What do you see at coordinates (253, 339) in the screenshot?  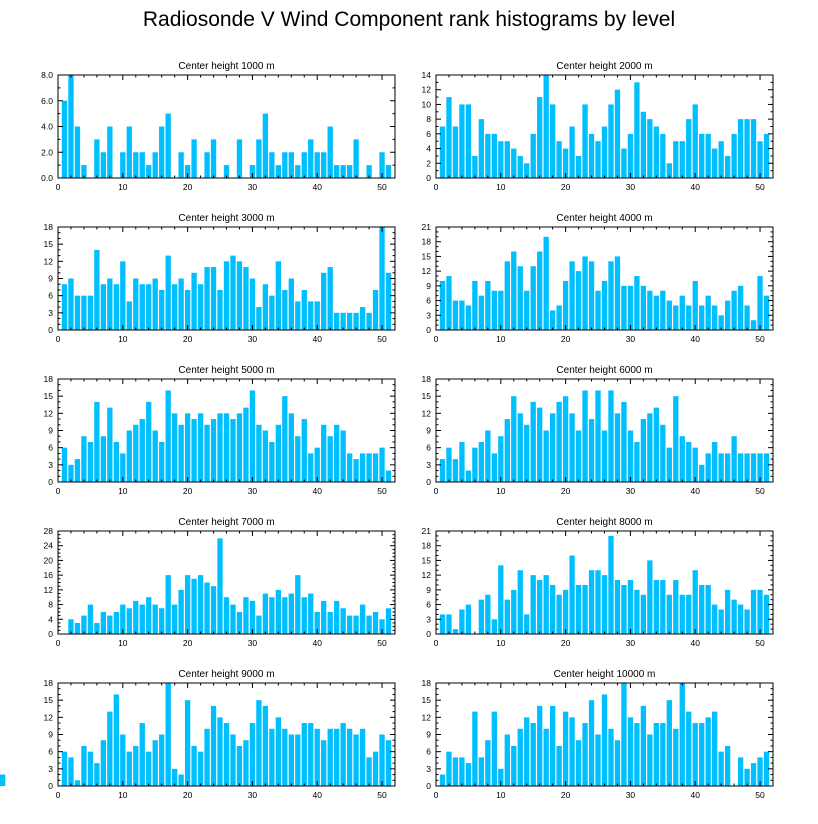 I see `x-tick-label: 30` at bounding box center [253, 339].